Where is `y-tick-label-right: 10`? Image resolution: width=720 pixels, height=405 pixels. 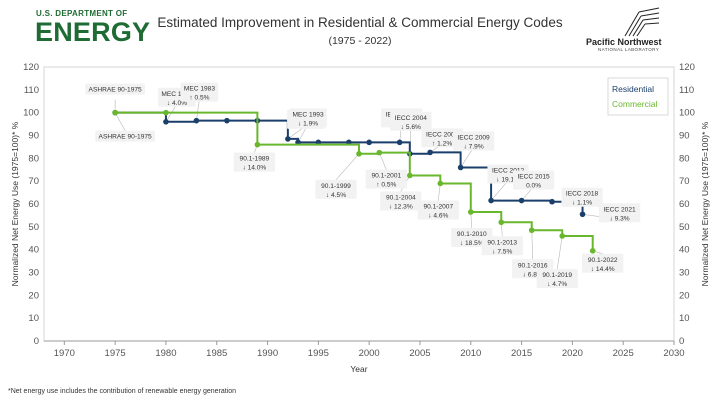
y-tick-label-right: 10 is located at coordinates (684, 318).